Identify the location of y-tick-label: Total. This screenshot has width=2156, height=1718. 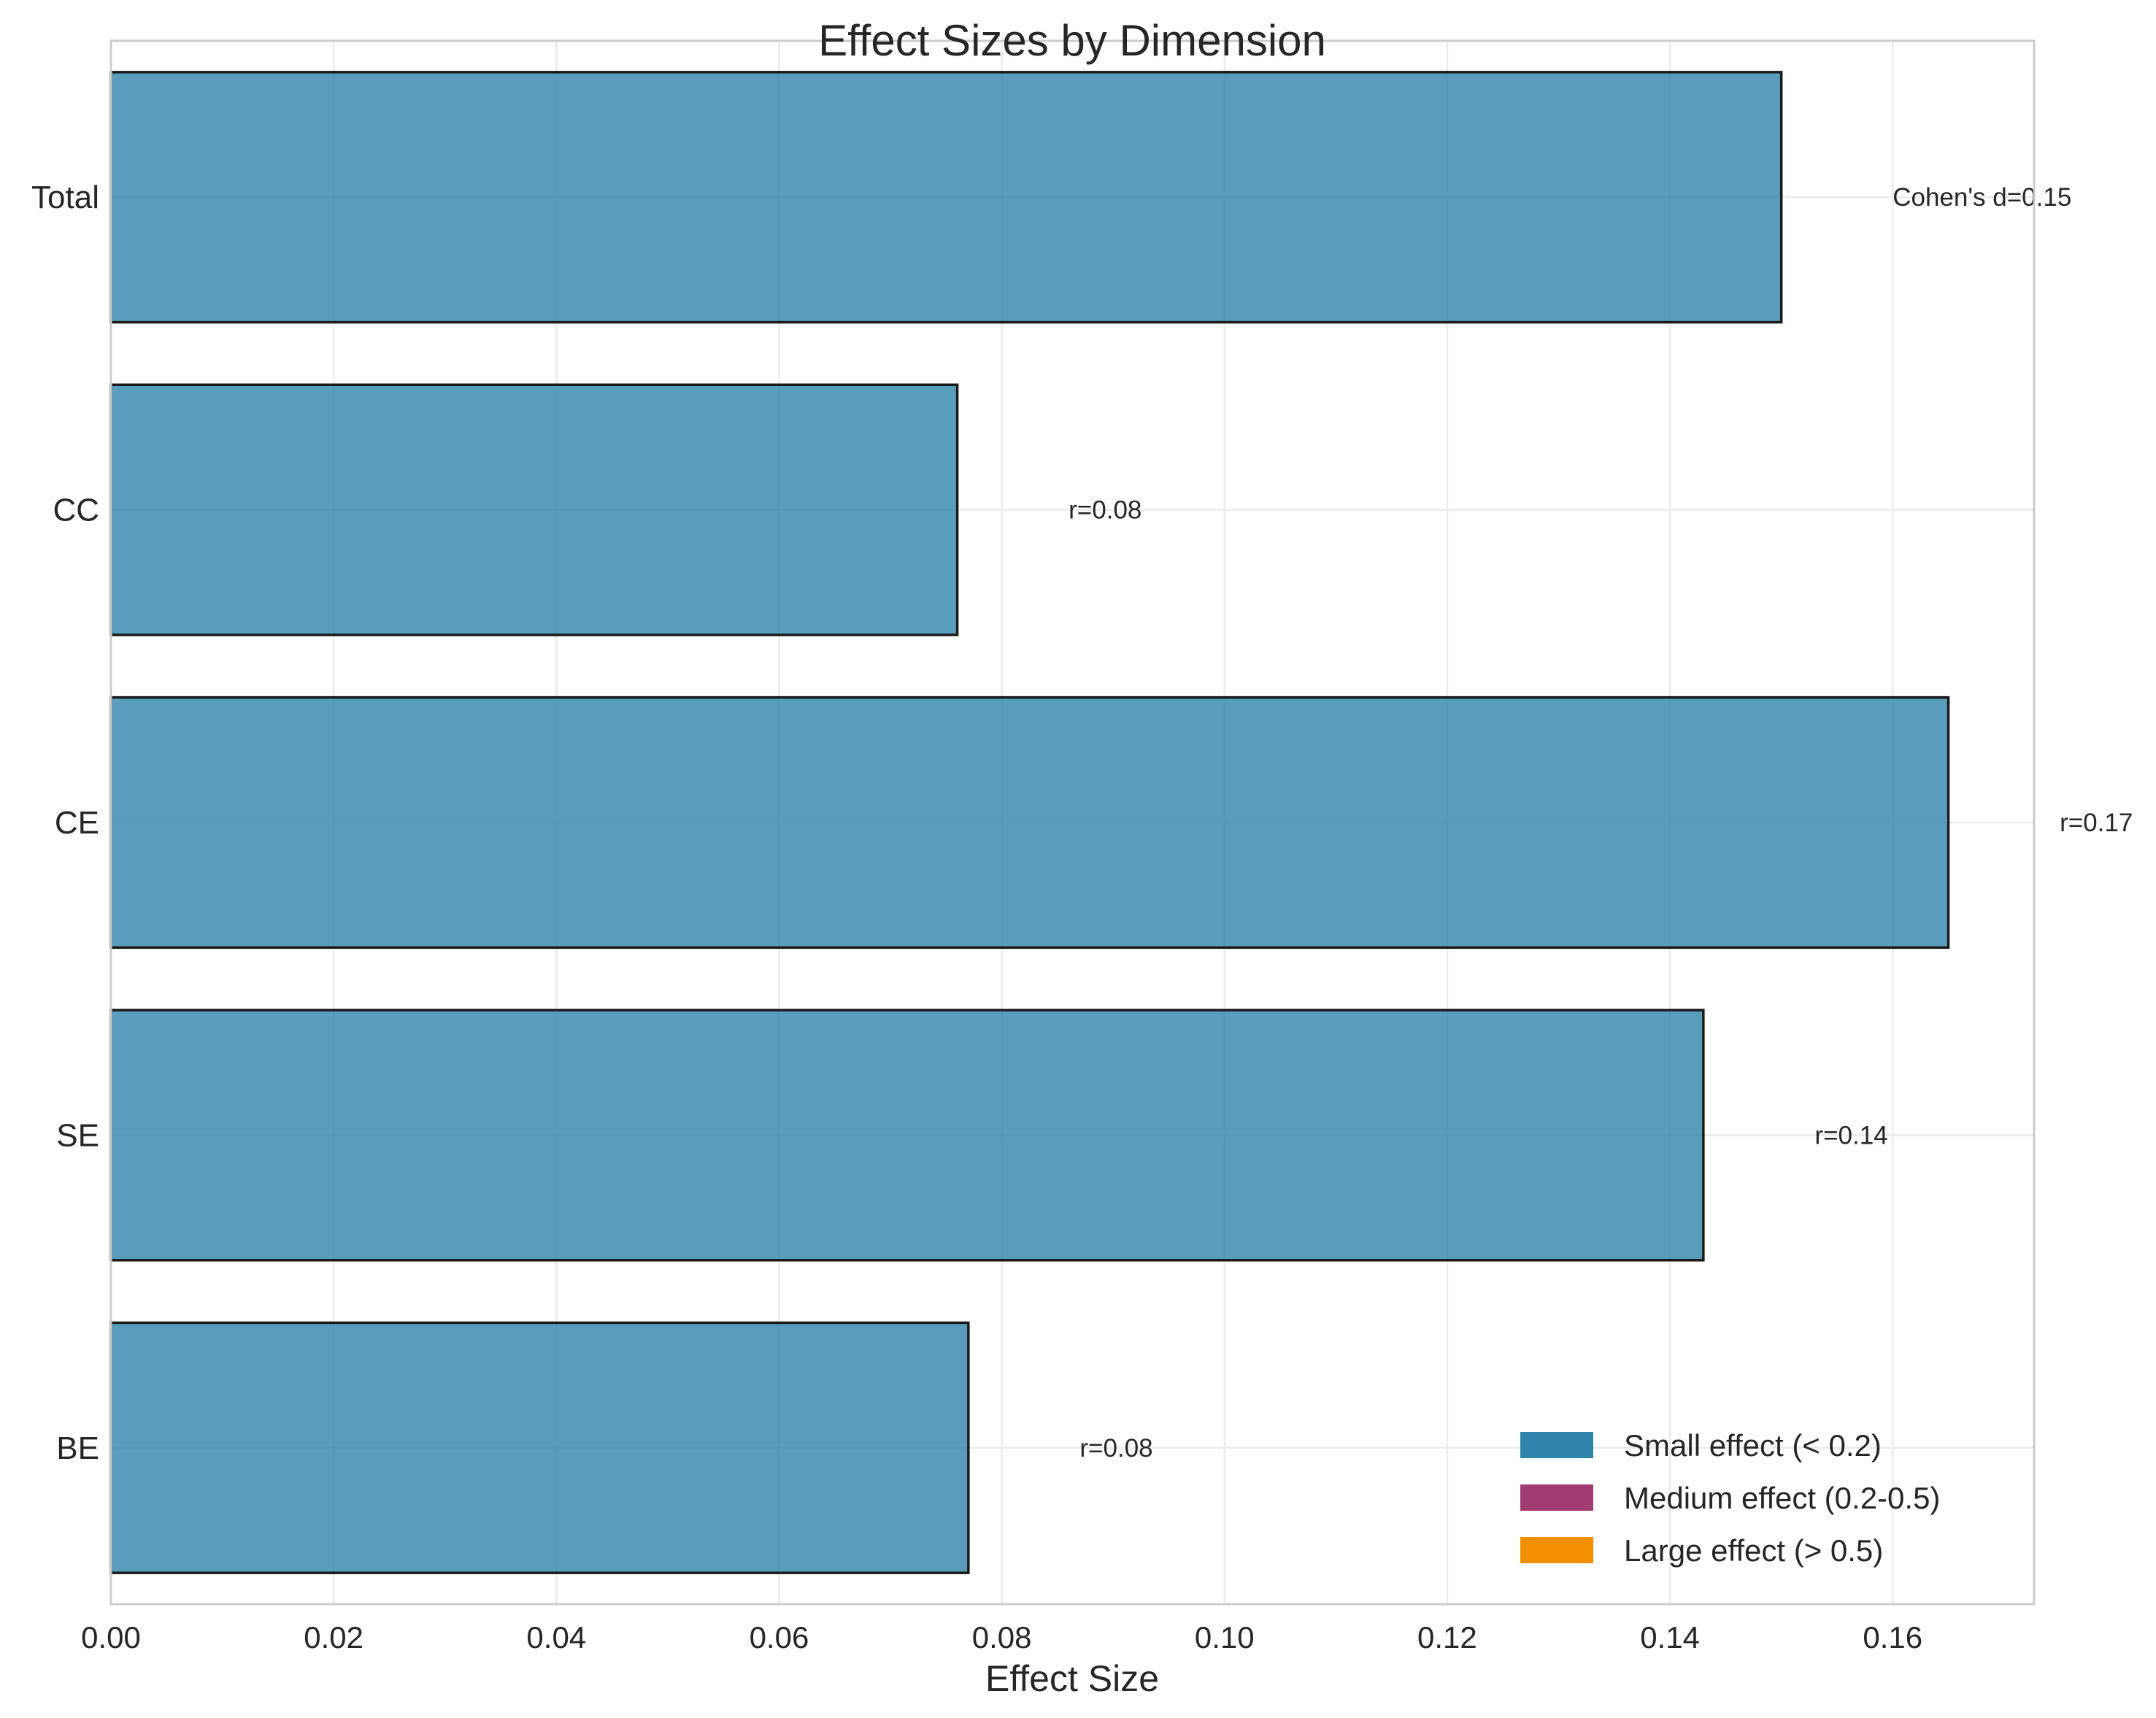
(65, 197).